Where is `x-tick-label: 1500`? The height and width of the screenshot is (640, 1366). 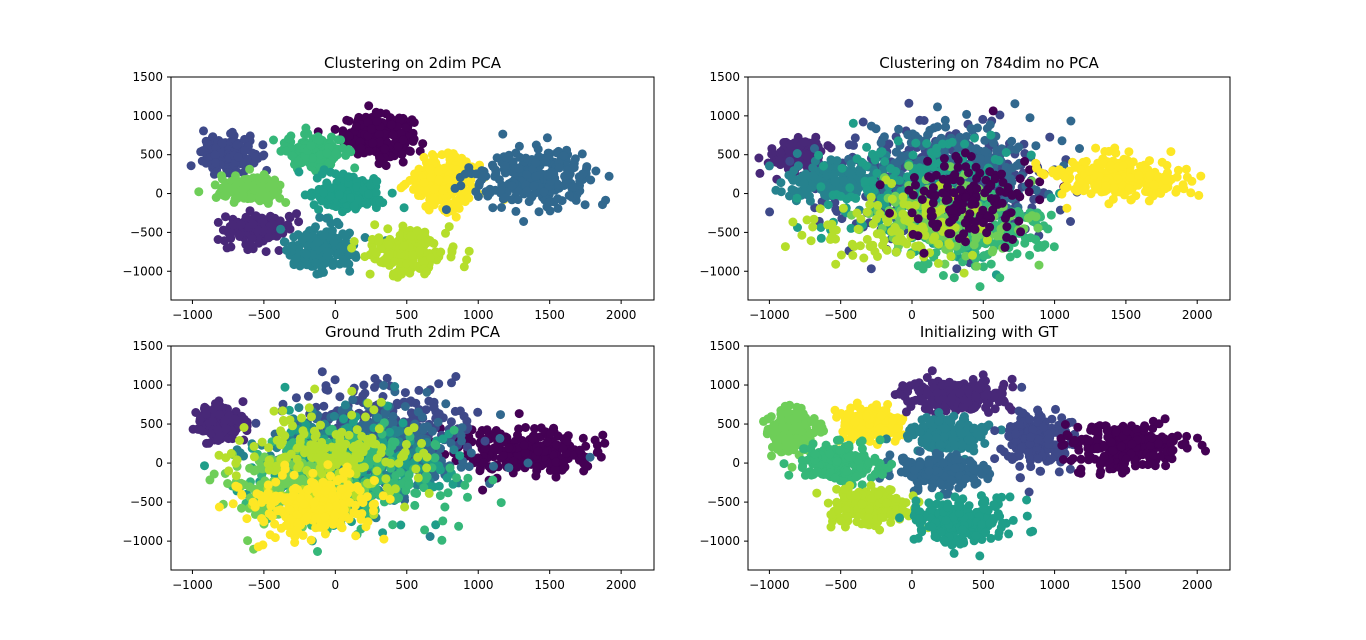 x-tick-label: 1500 is located at coordinates (1126, 315).